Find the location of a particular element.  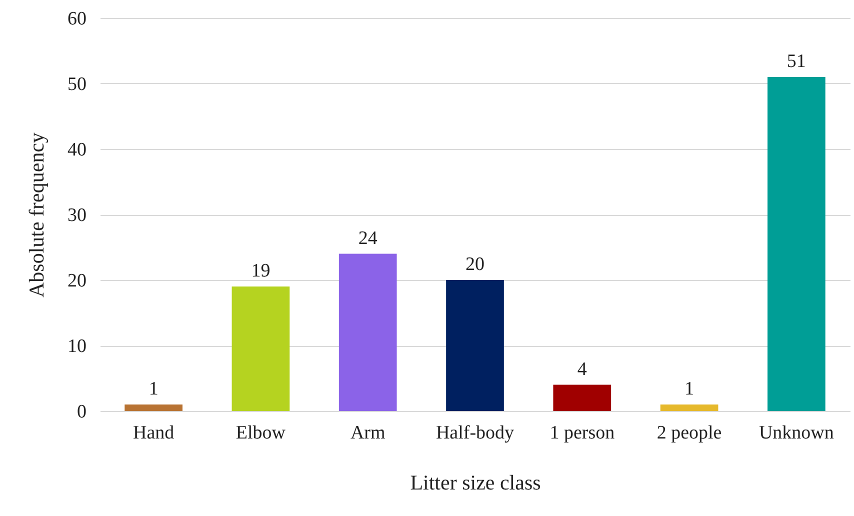

x-tick-label: Arm is located at coordinates (368, 433).